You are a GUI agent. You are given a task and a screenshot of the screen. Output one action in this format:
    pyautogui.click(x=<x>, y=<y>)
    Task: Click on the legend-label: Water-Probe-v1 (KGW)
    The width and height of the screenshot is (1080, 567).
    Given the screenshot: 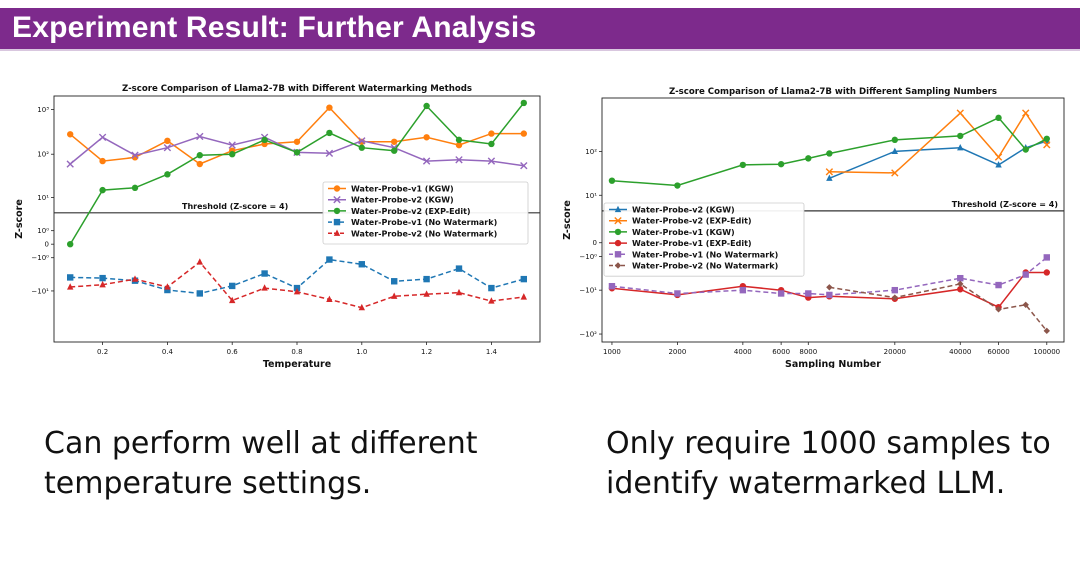 What is the action you would take?
    pyautogui.click(x=402, y=189)
    